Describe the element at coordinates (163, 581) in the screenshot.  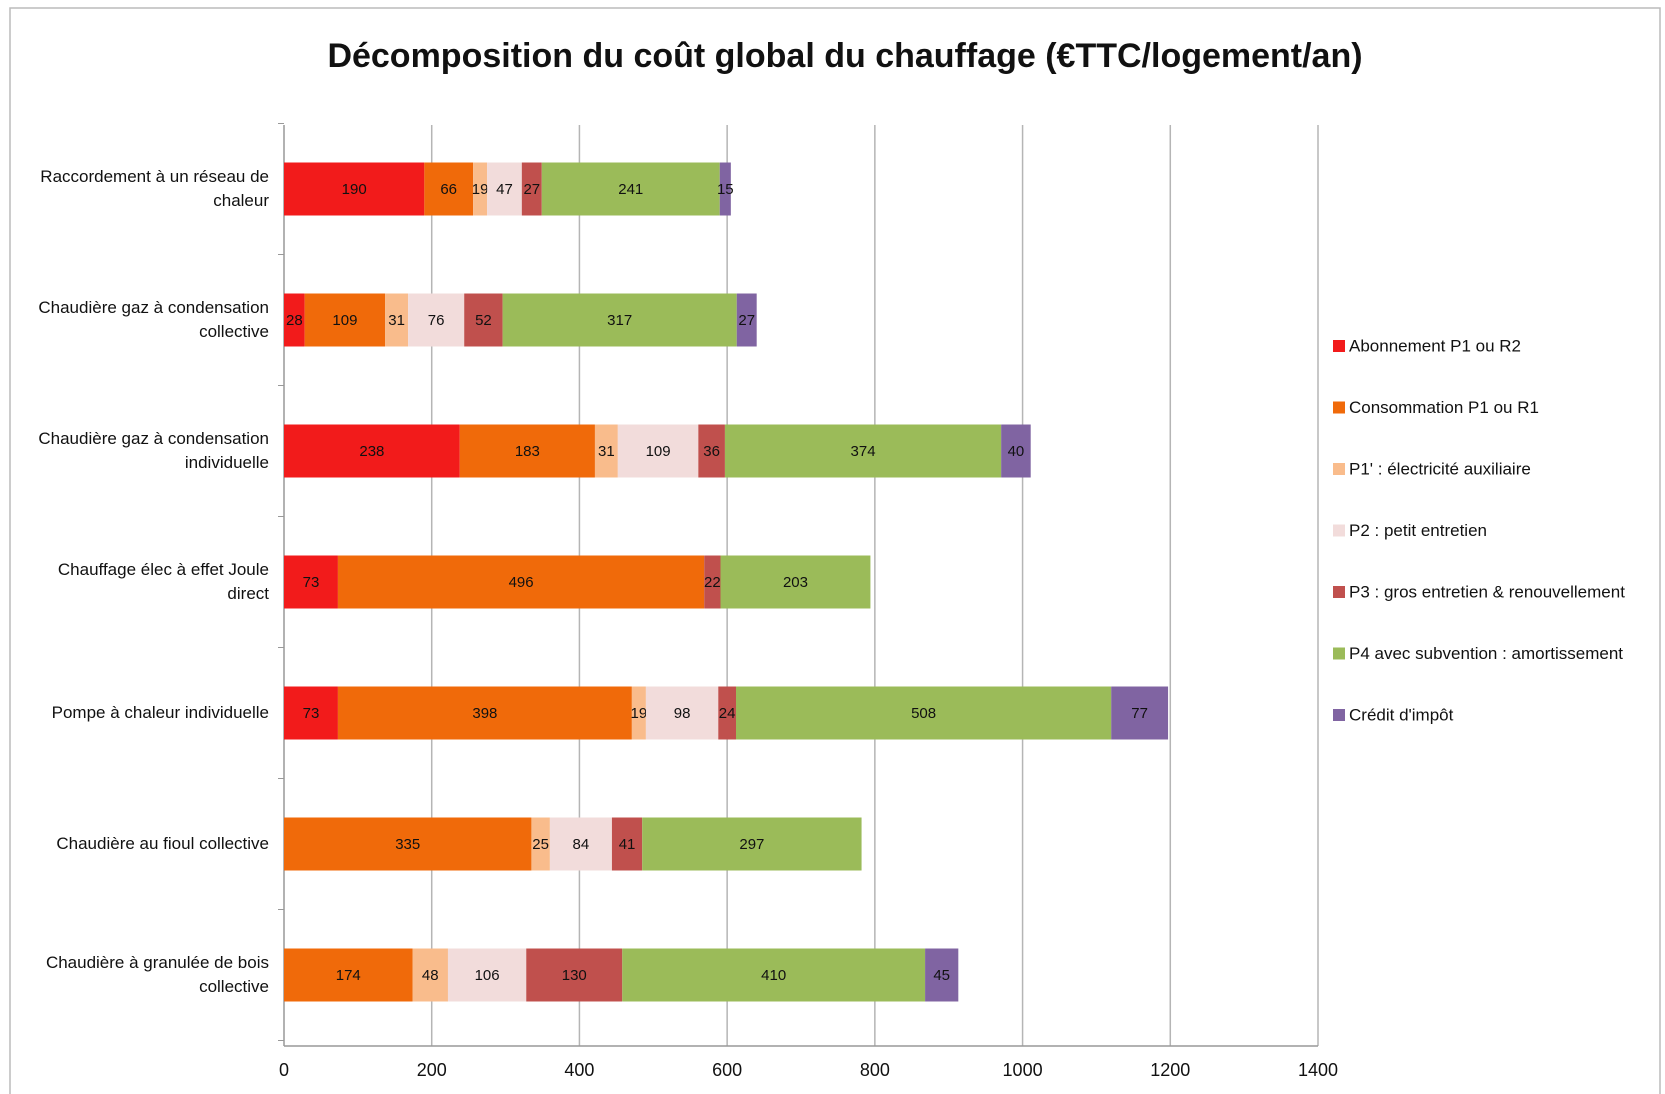
I see `y-tick-label: Chauffage élec à effet Joule direct` at that location.